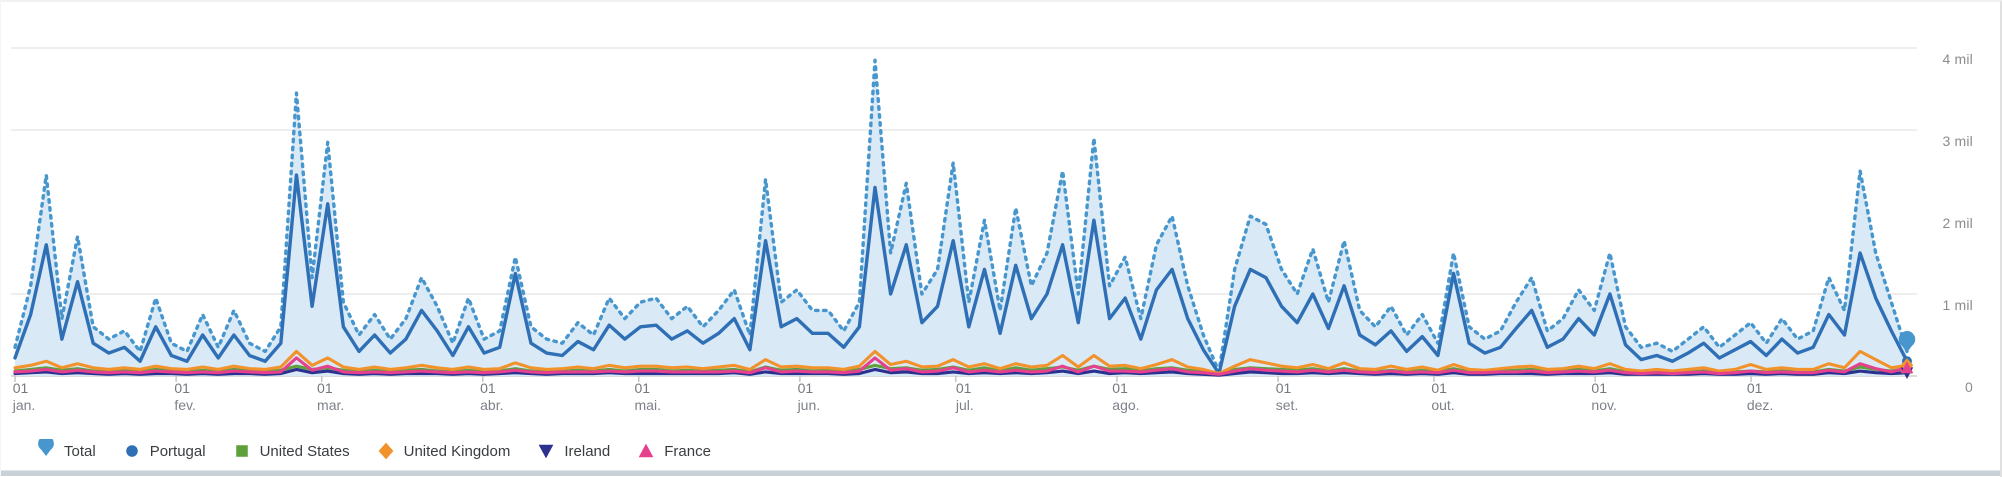 The height and width of the screenshot is (477, 2002). What do you see at coordinates (1000, 473) in the screenshot?
I see `bottom-scrollbar-track` at bounding box center [1000, 473].